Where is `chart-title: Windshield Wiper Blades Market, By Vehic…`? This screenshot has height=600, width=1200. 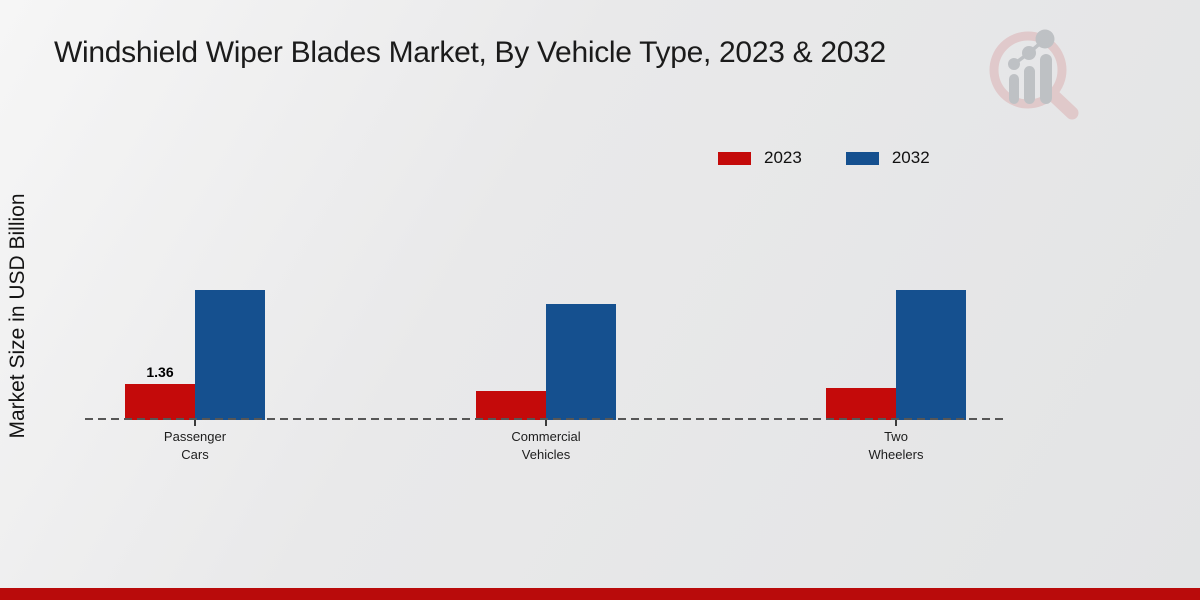 chart-title: Windshield Wiper Blades Market, By Vehic… is located at coordinates (470, 52).